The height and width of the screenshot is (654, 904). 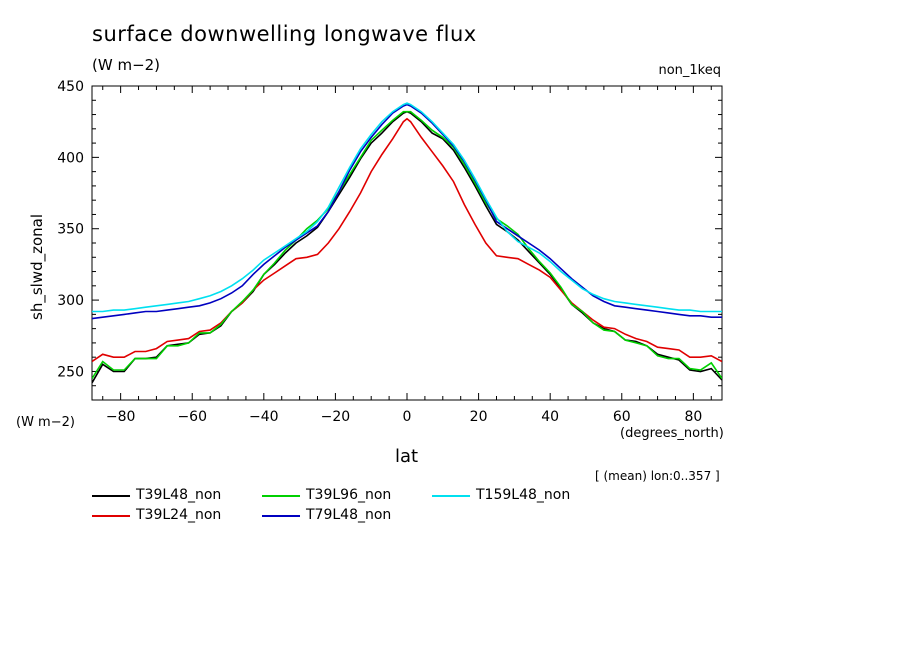 What do you see at coordinates (70, 301) in the screenshot?
I see `y-tick-label: 300` at bounding box center [70, 301].